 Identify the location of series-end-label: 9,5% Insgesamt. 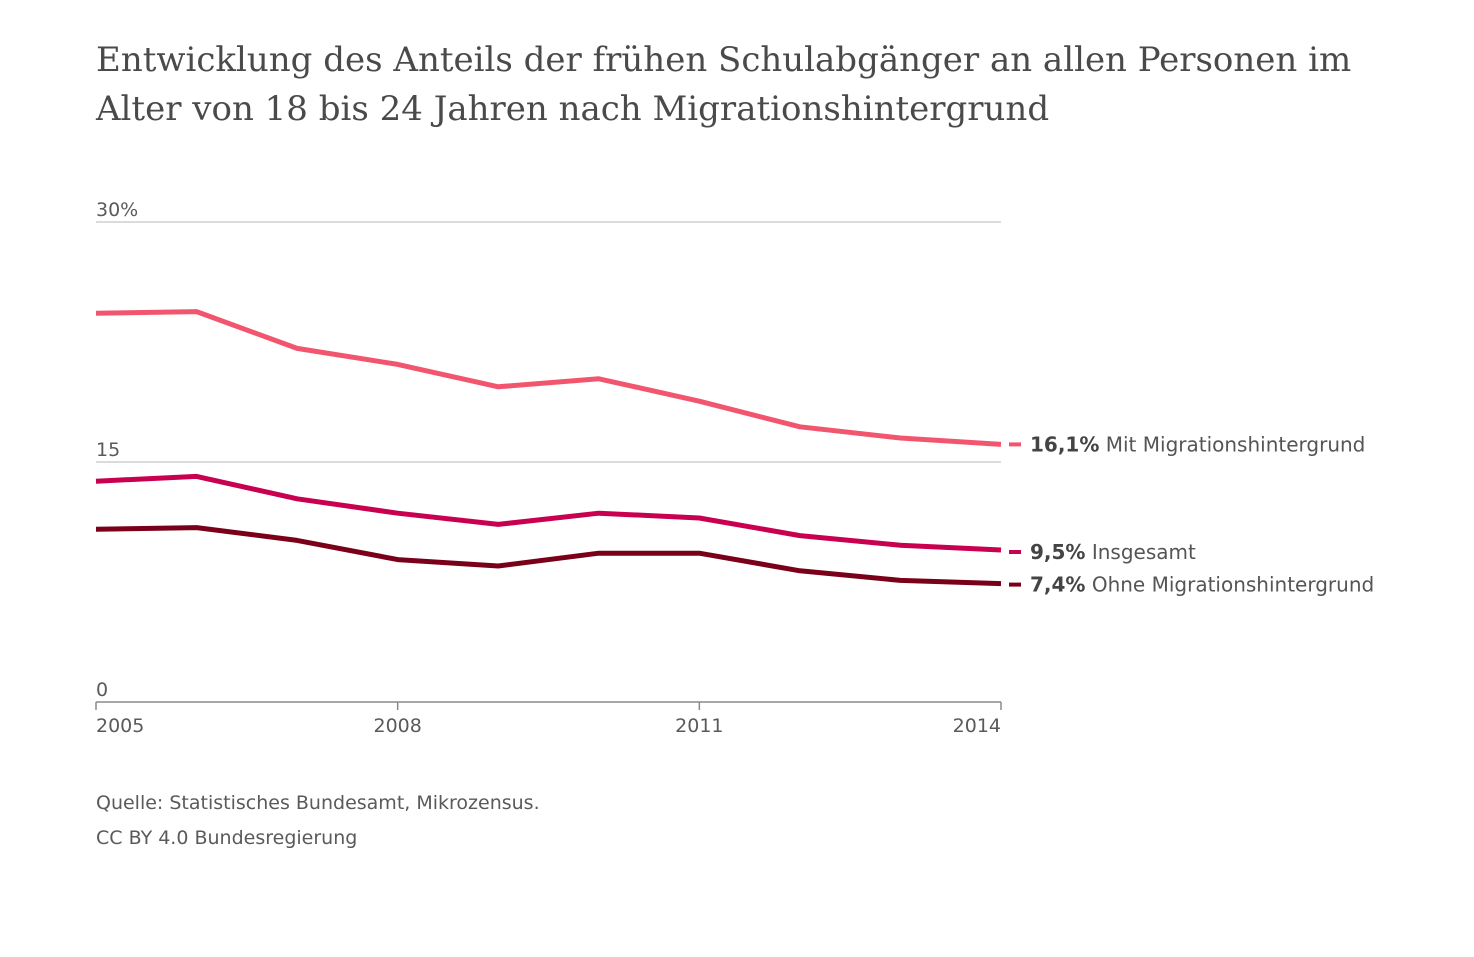
(1102, 552).